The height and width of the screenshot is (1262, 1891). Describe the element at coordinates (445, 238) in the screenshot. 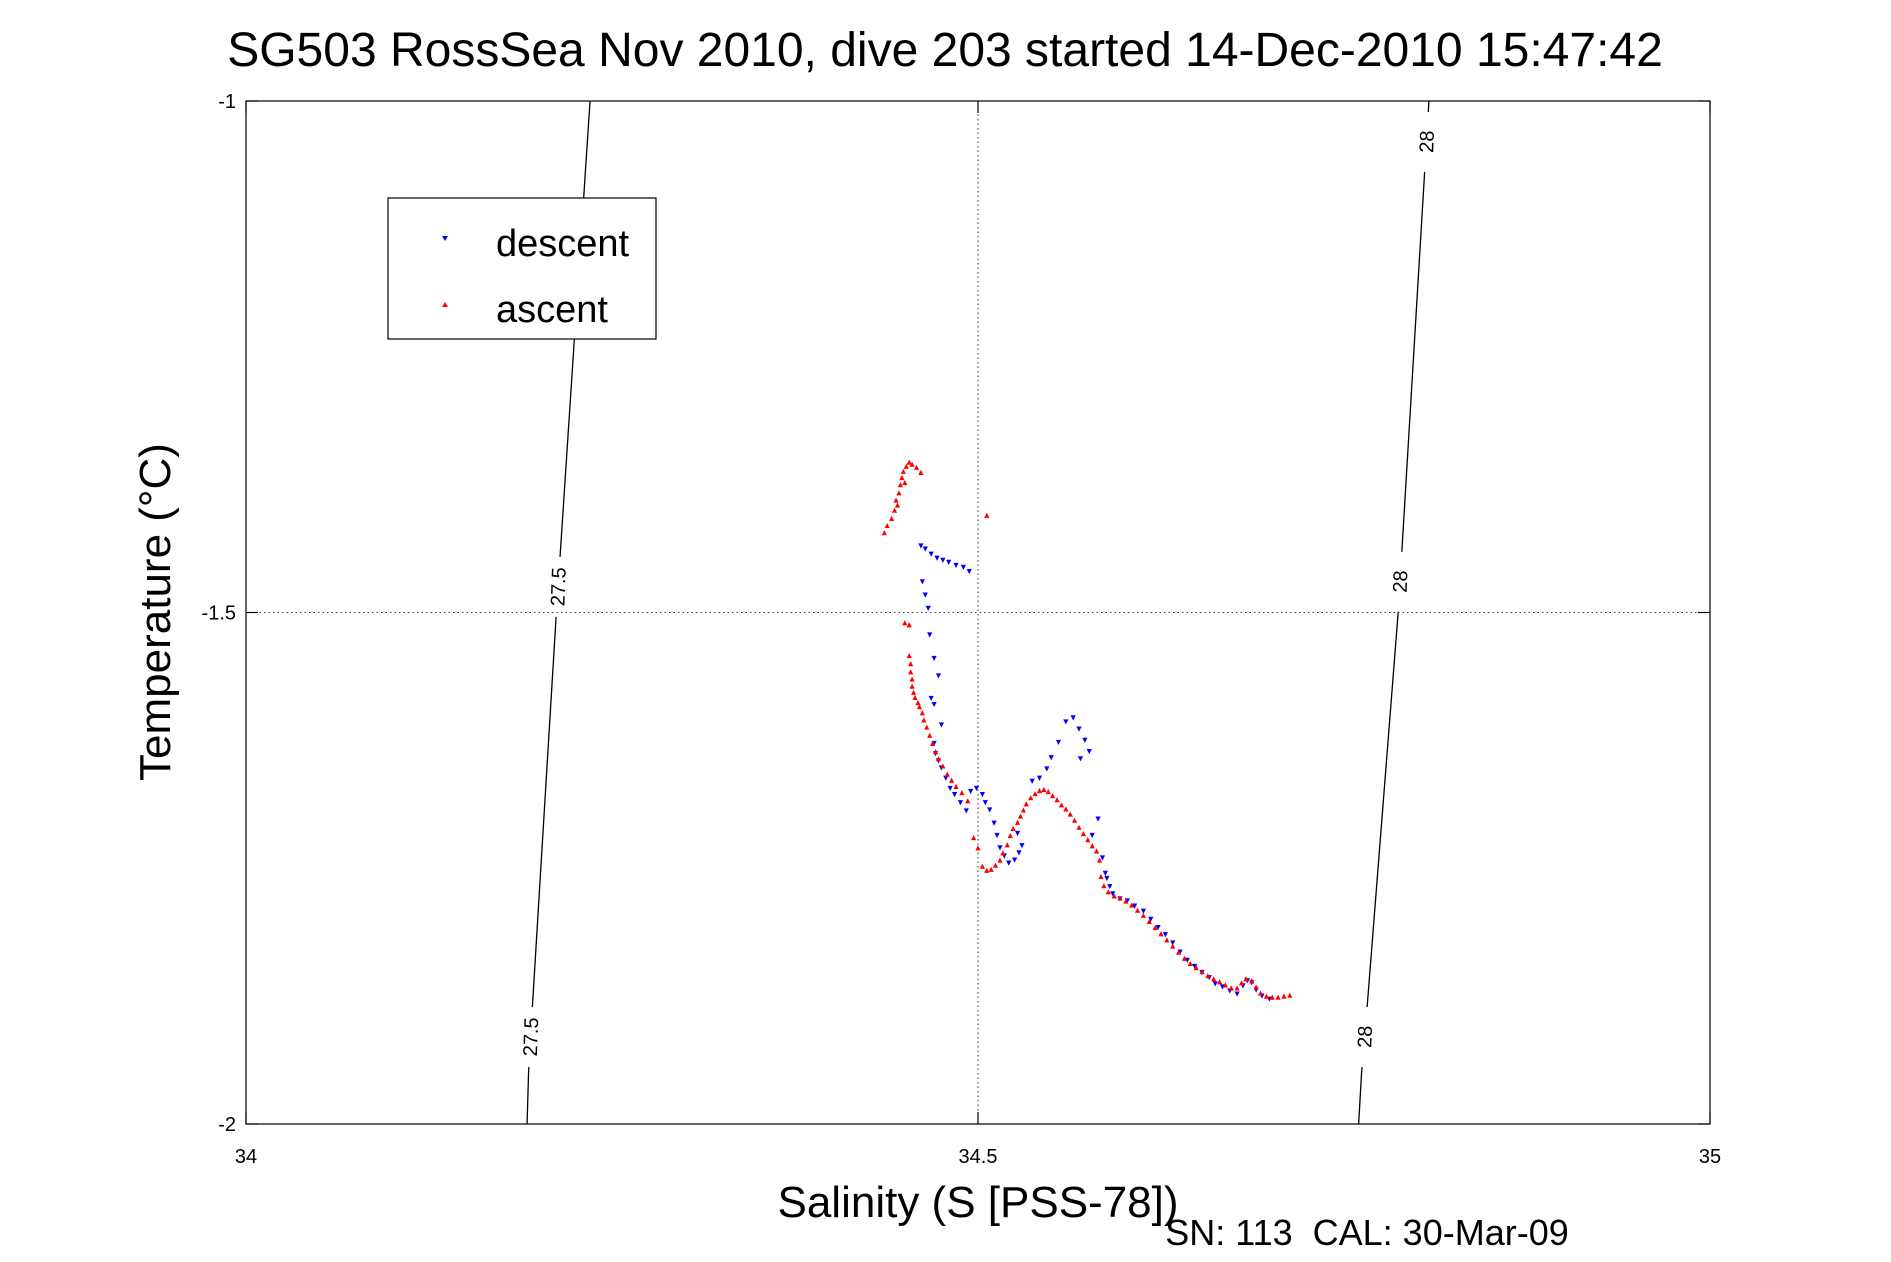

I see `legend-marker-descent` at that location.